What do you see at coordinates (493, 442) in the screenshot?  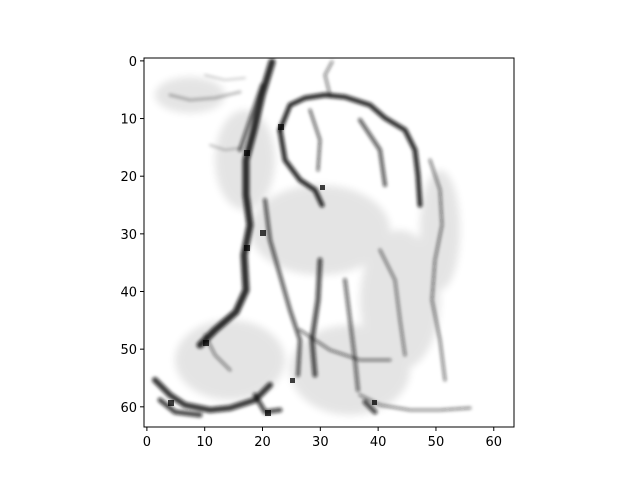 I see `x-tick-label: 60` at bounding box center [493, 442].